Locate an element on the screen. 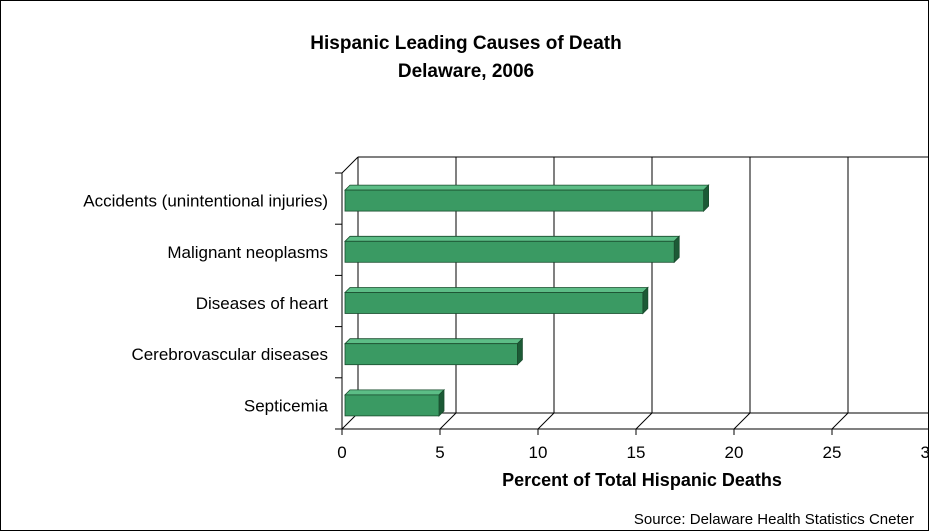 The width and height of the screenshot is (930, 532). chart-title: Hispanic Leading Causes of Death is located at coordinates (466, 43).